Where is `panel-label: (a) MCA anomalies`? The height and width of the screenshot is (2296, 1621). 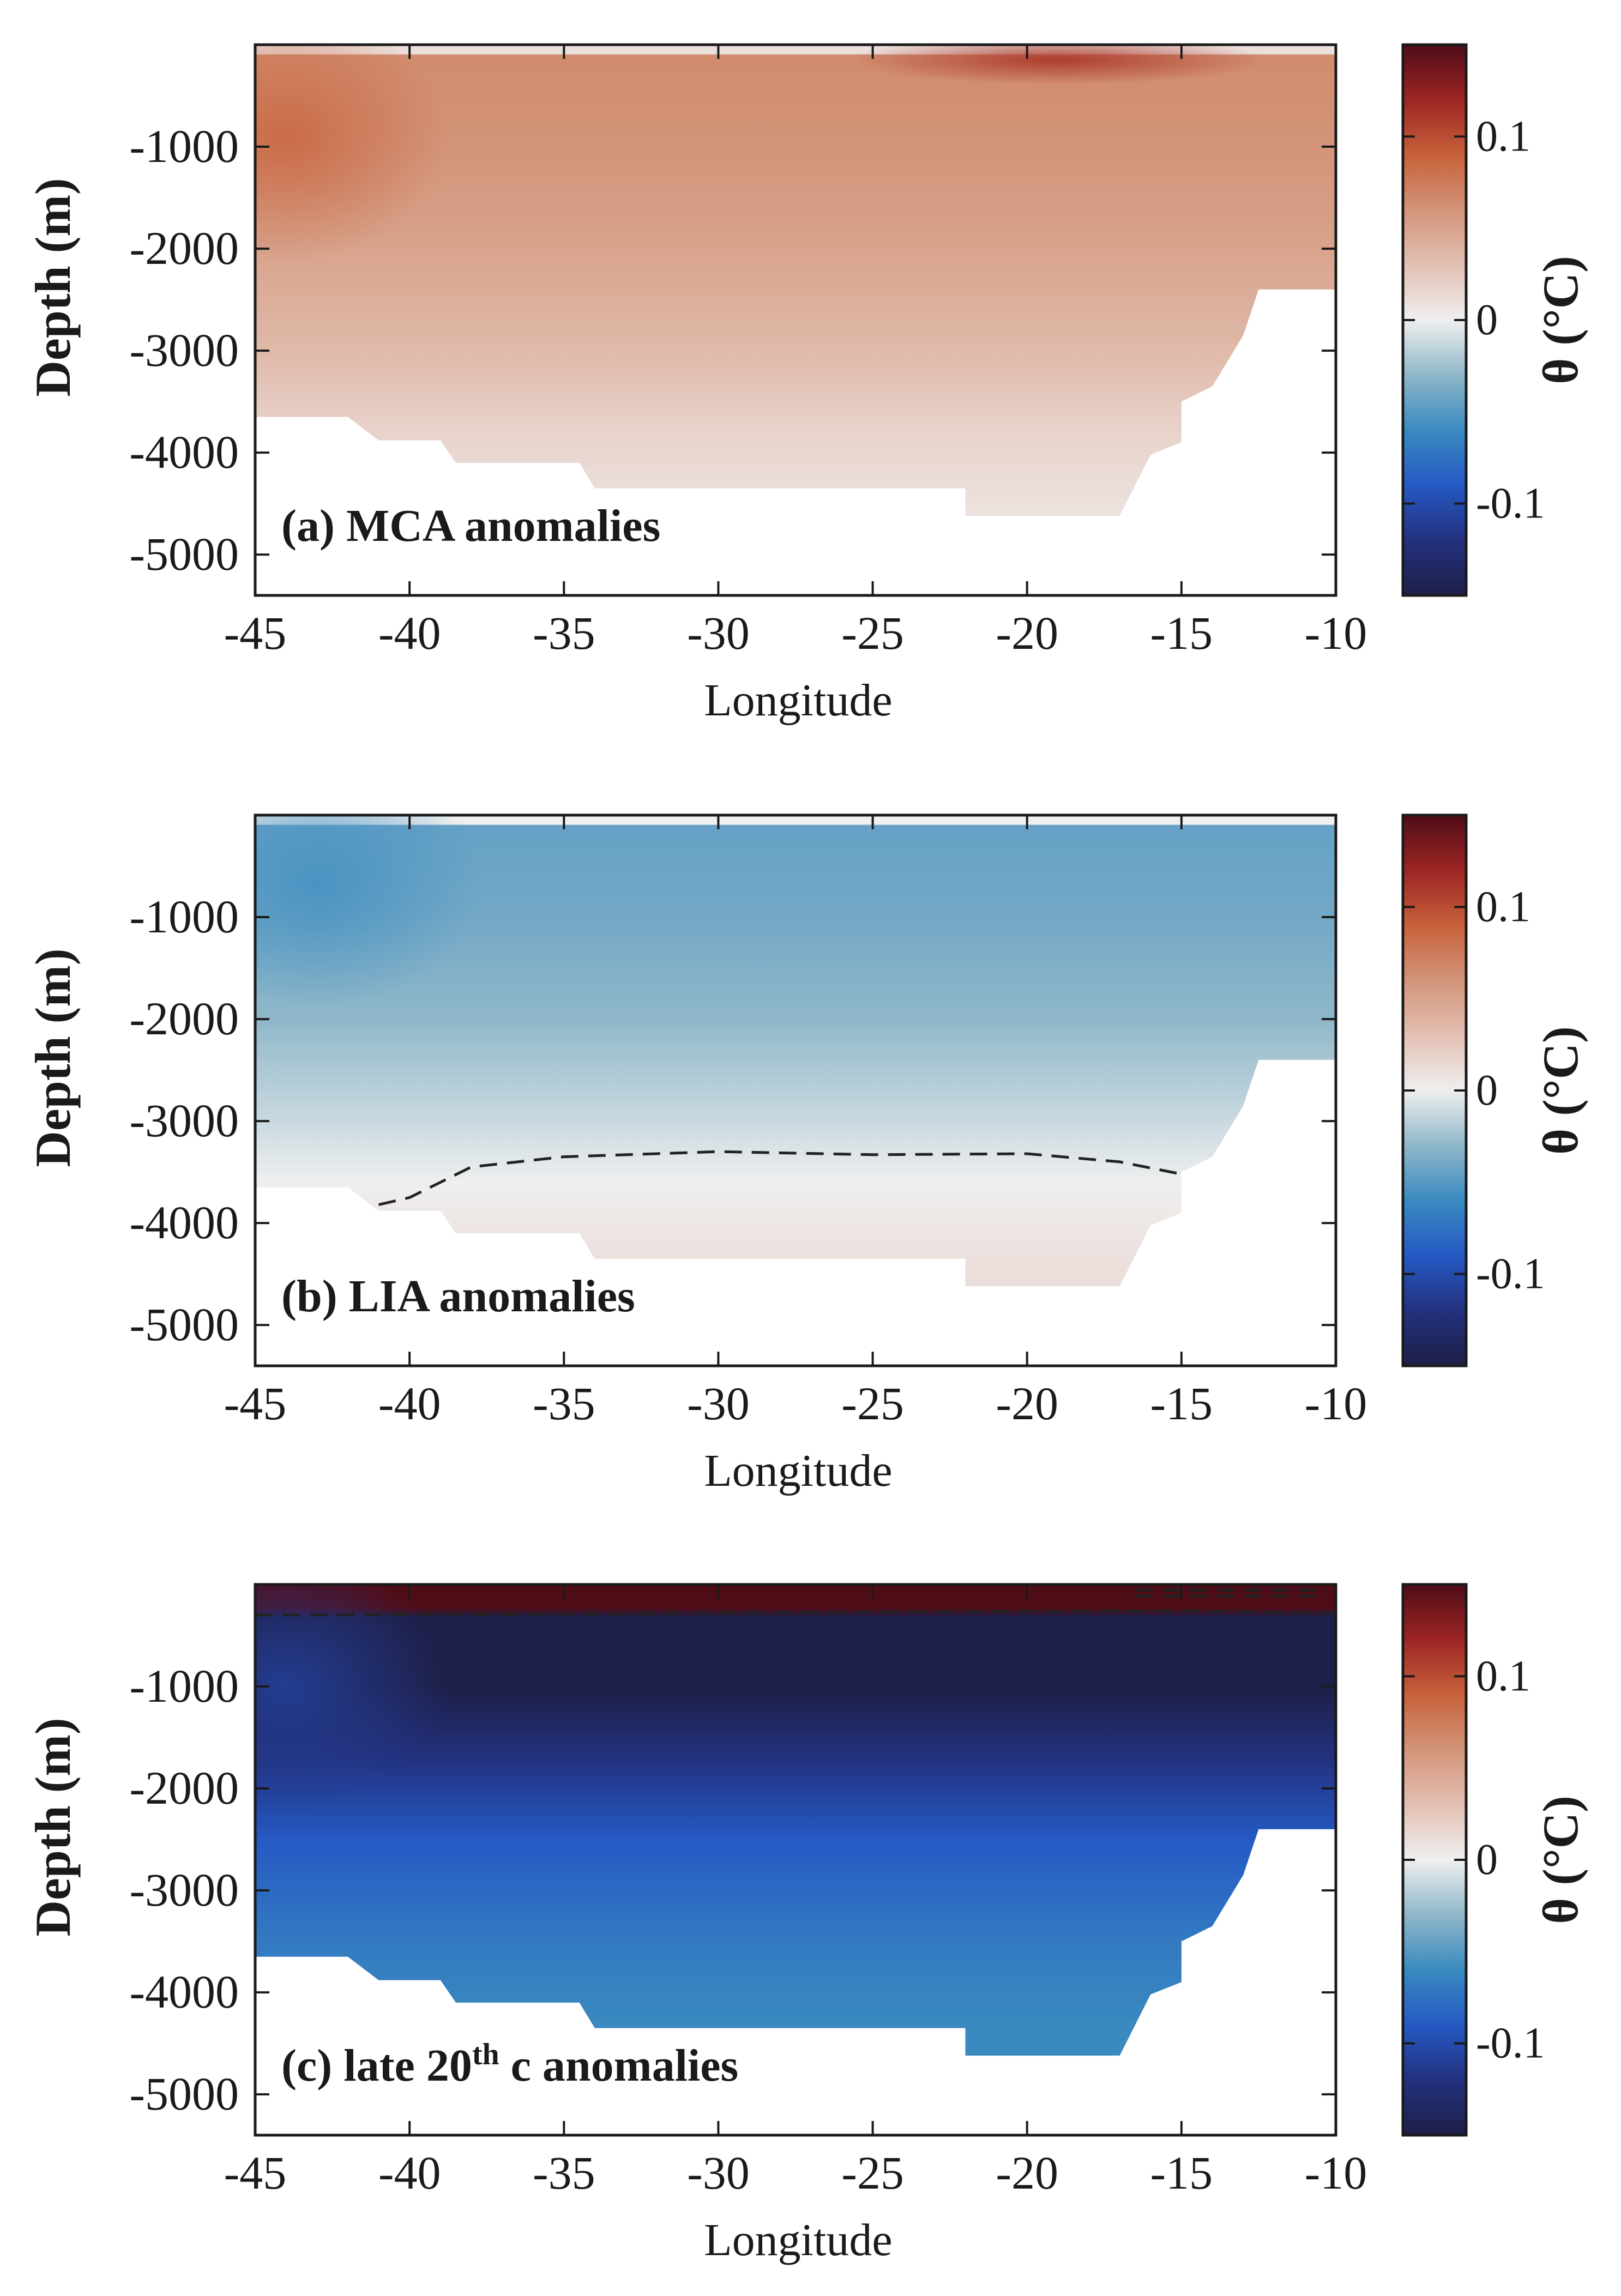 panel-label: (a) MCA anomalies is located at coordinates (470, 526).